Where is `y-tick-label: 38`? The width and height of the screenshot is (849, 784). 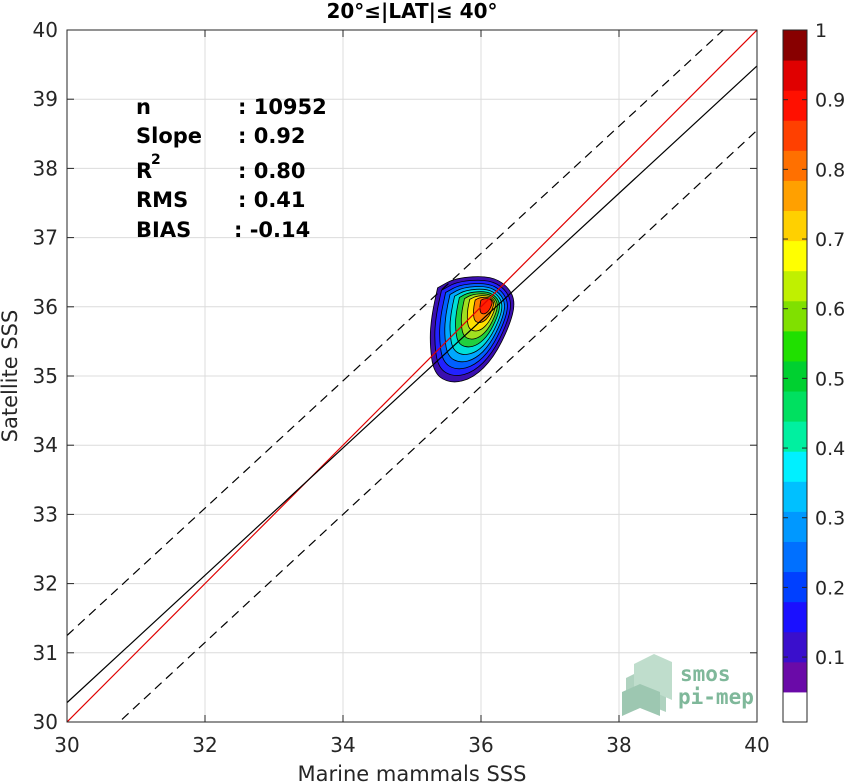 y-tick-label: 38 is located at coordinates (45, 168).